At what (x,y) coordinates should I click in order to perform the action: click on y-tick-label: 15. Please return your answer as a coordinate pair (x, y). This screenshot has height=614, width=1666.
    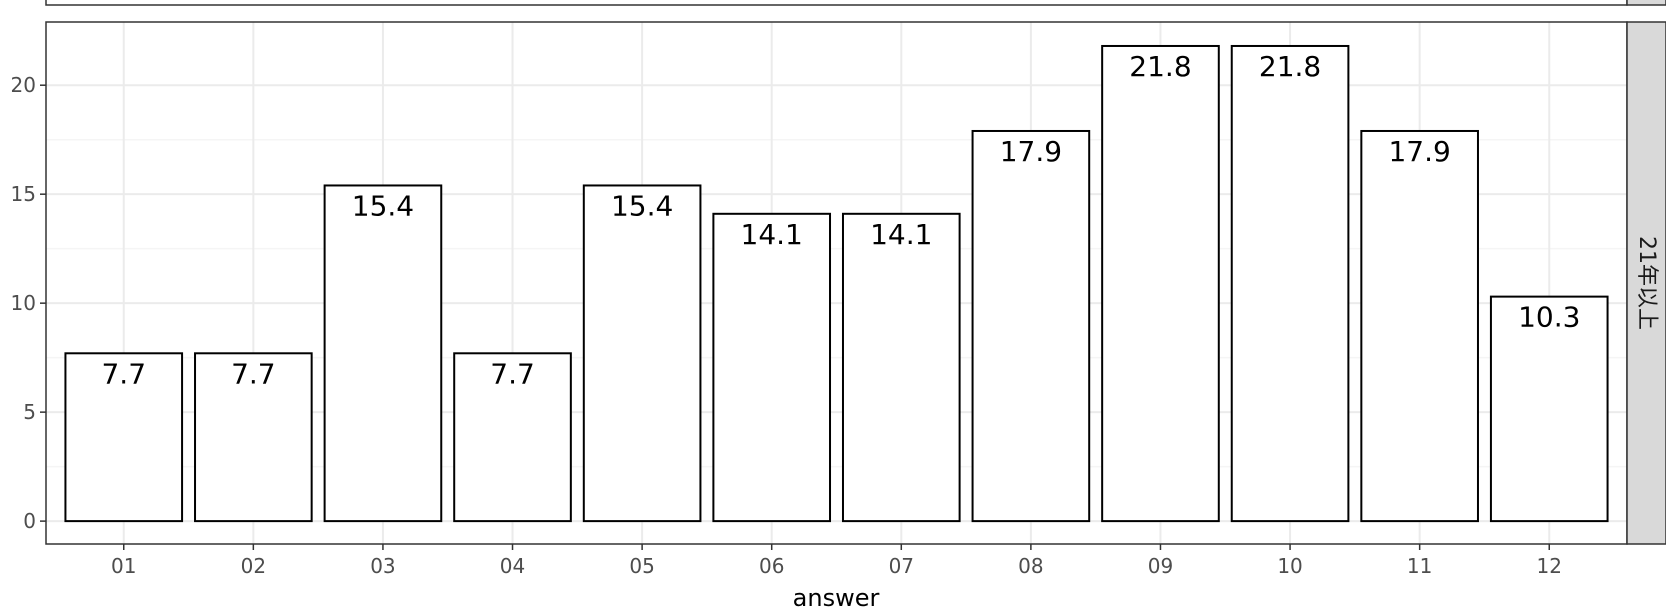
    Looking at the image, I should click on (23, 194).